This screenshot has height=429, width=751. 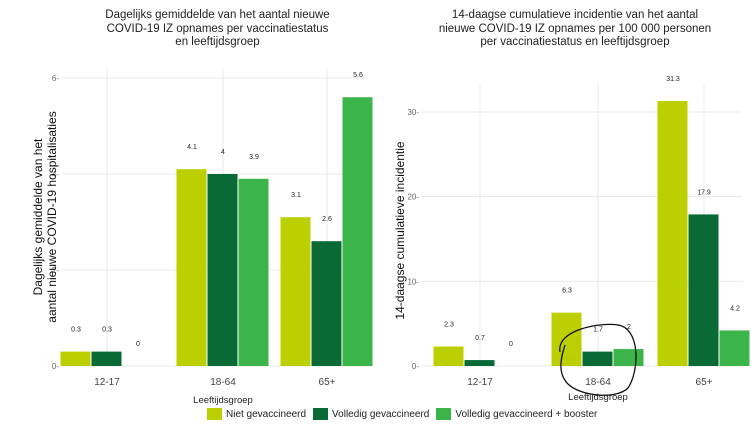 What do you see at coordinates (55, 78) in the screenshot?
I see `y-tick-label: 6-` at bounding box center [55, 78].